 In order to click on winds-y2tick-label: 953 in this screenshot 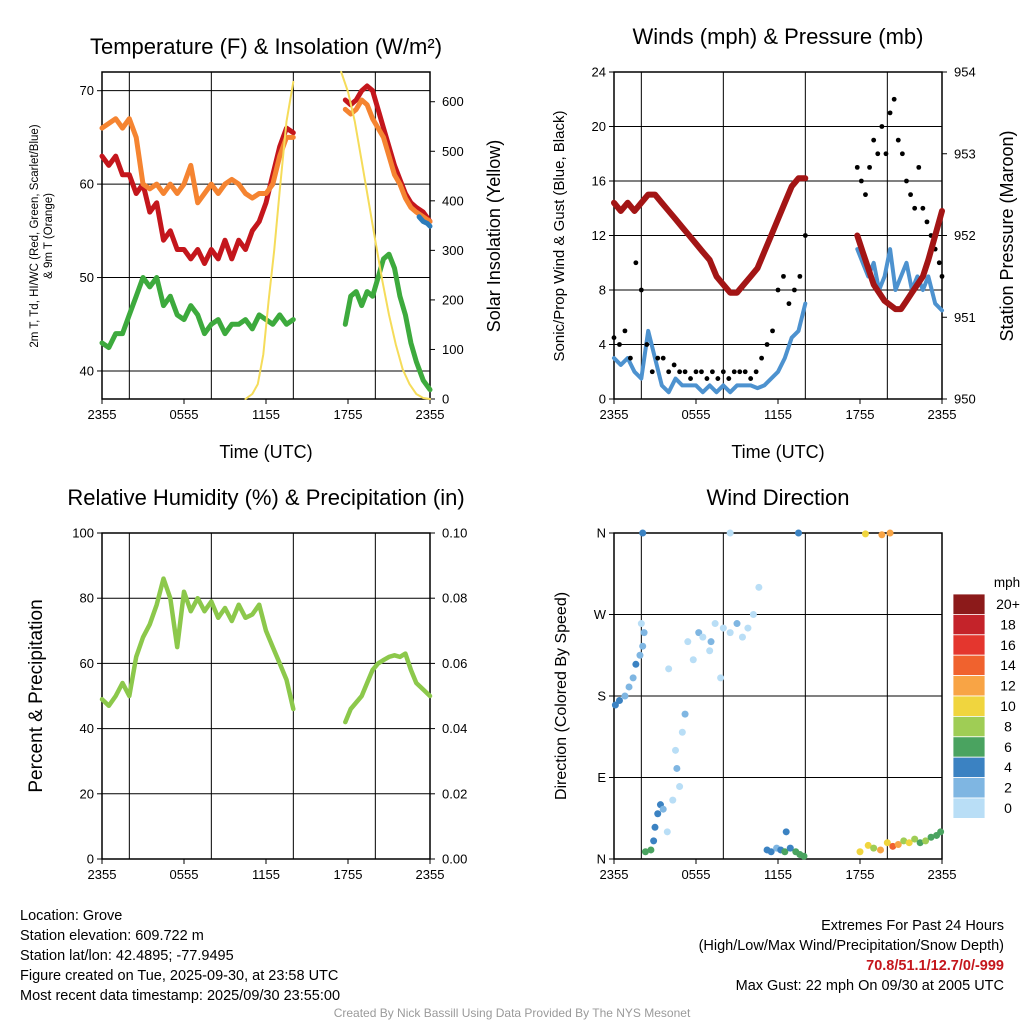, I will do `click(965, 153)`.